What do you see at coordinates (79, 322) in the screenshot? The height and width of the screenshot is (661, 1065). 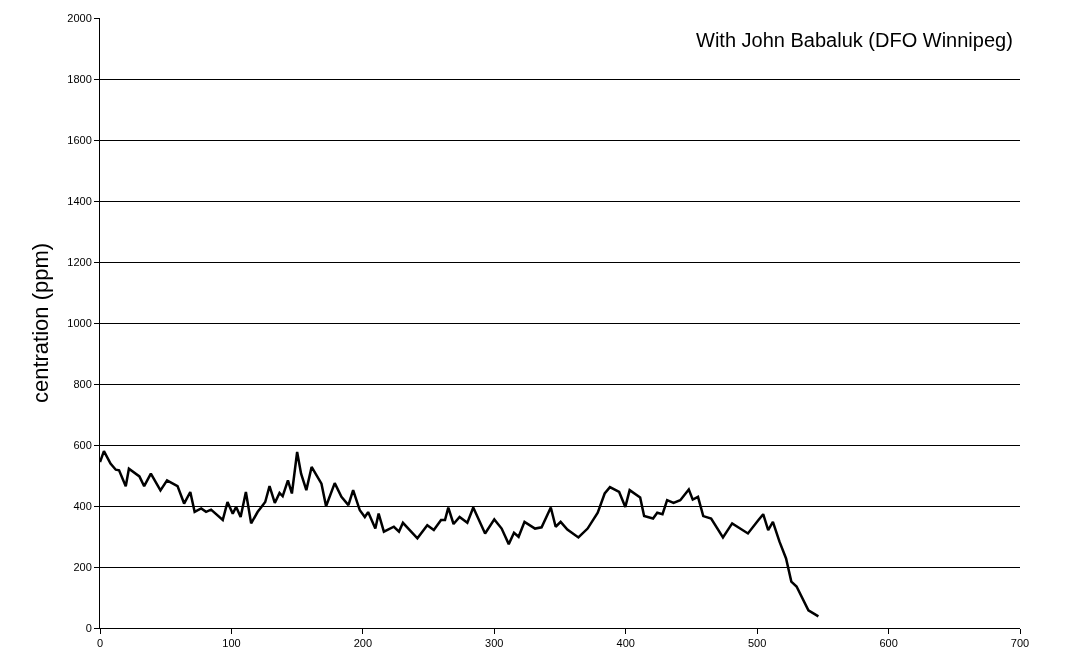 I see `y-tick-label: 1000` at bounding box center [79, 322].